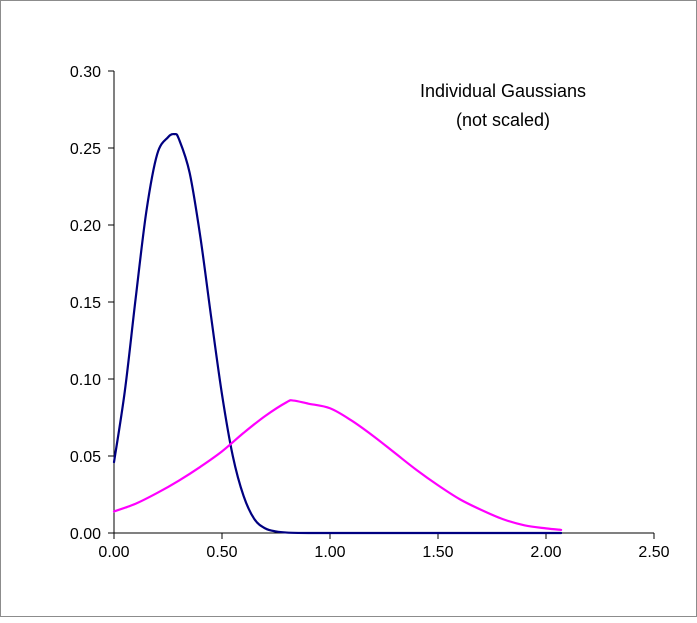 The width and height of the screenshot is (697, 623). Describe the element at coordinates (503, 120) in the screenshot. I see `chart-subtitle: (not scaled)` at that location.